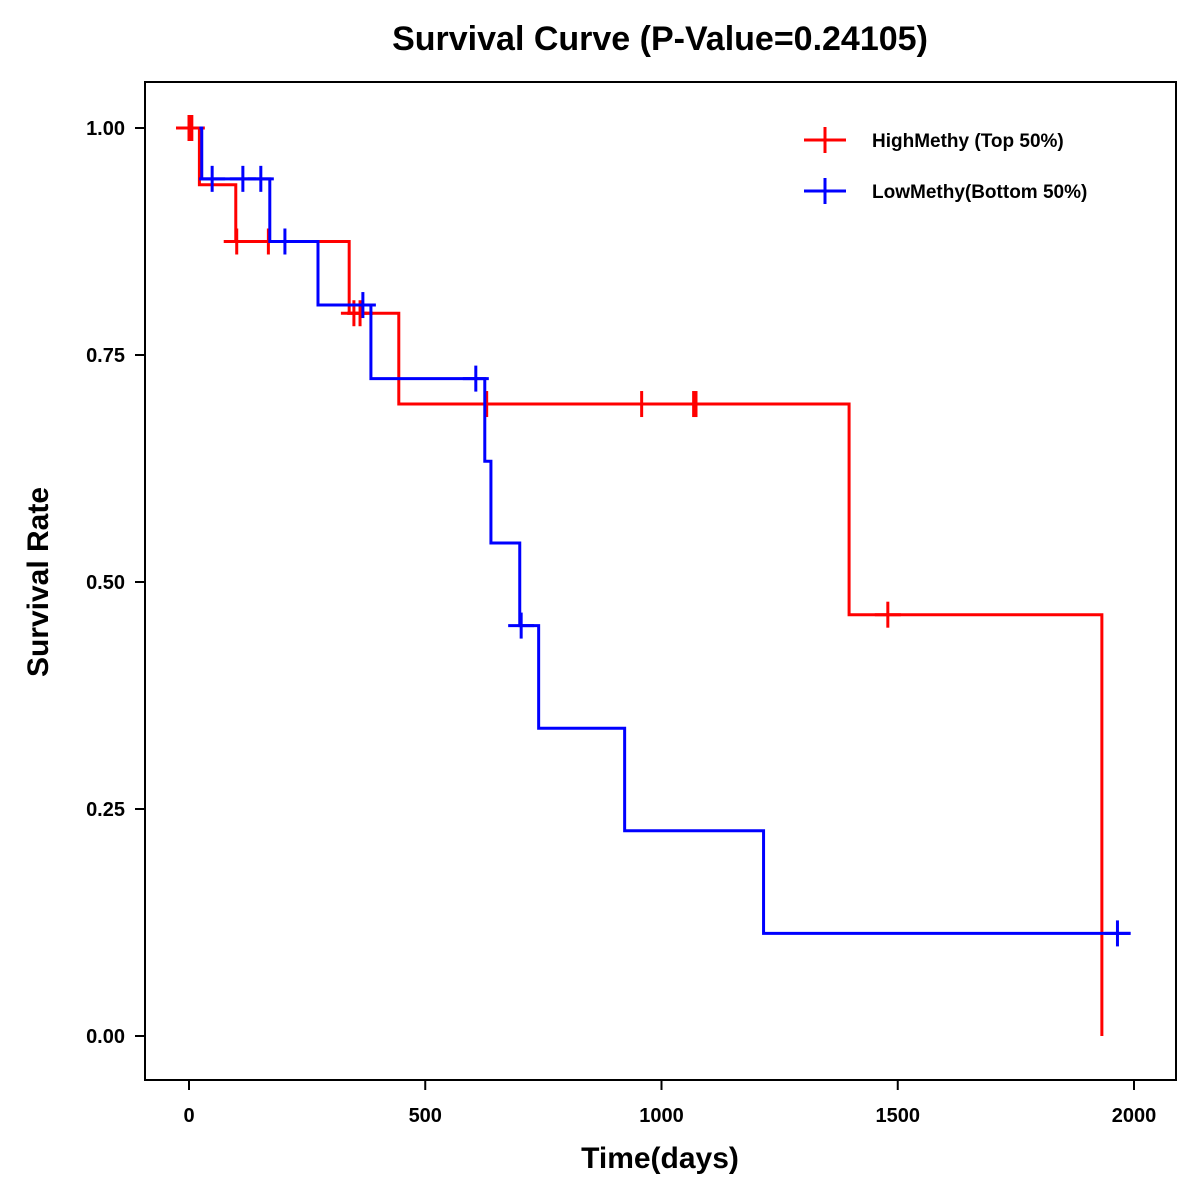 The width and height of the screenshot is (1200, 1200). I want to click on legend-item: LowMethy(Bottom 50%), so click(945, 191).